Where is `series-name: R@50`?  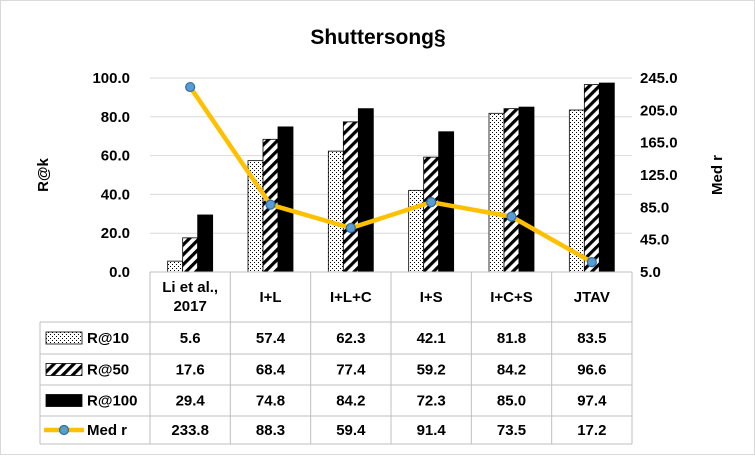
series-name: R@50 is located at coordinates (108, 370).